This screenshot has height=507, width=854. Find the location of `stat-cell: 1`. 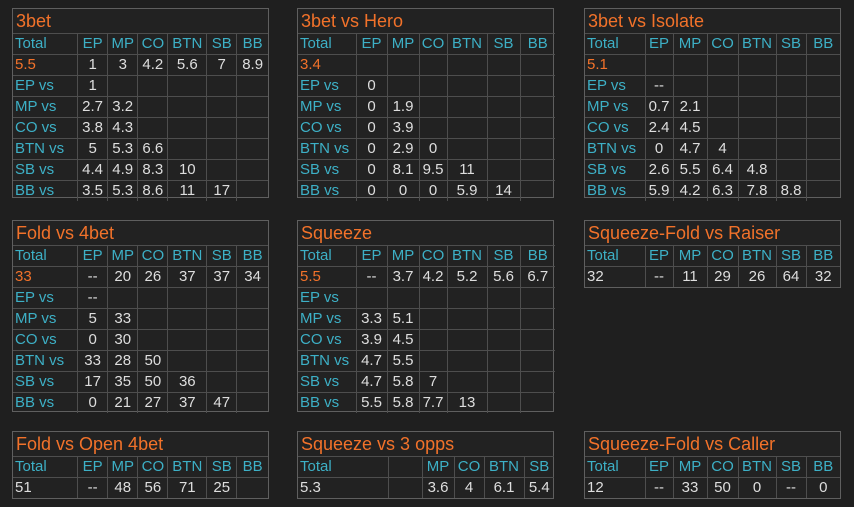

stat-cell: 1 is located at coordinates (93, 65).